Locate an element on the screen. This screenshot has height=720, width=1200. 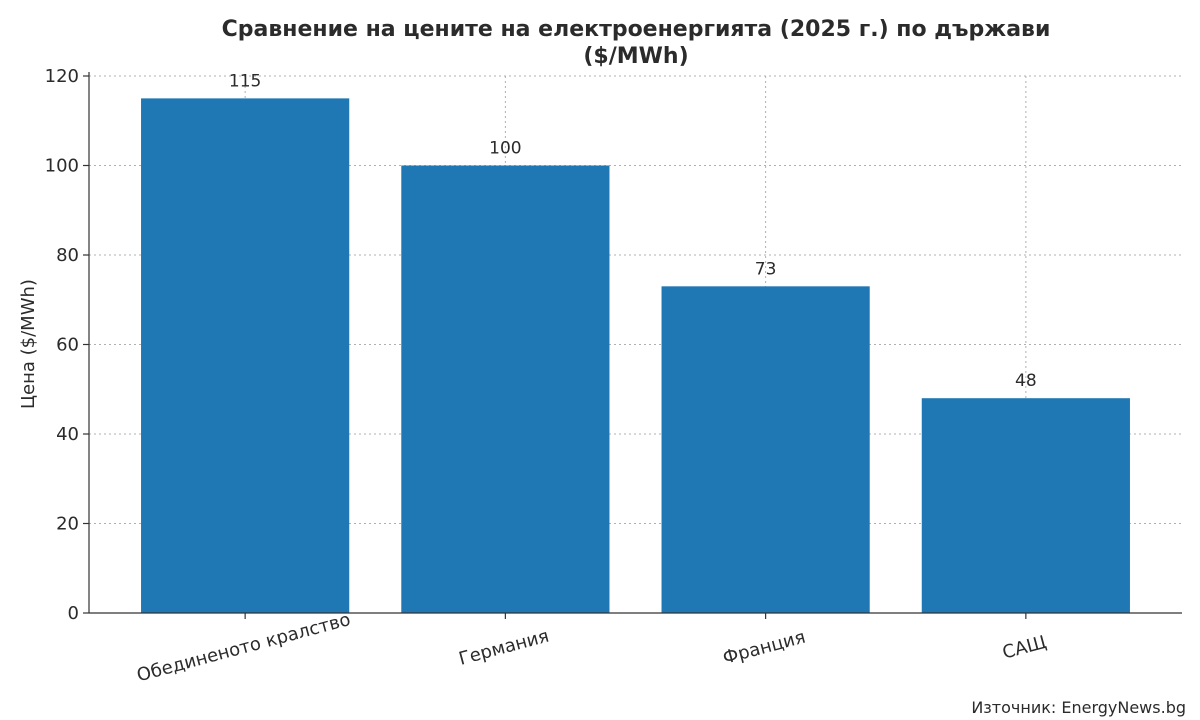
x-axis-ticks: Обединеното кралство Германия Франция САЩ is located at coordinates (592, 647).